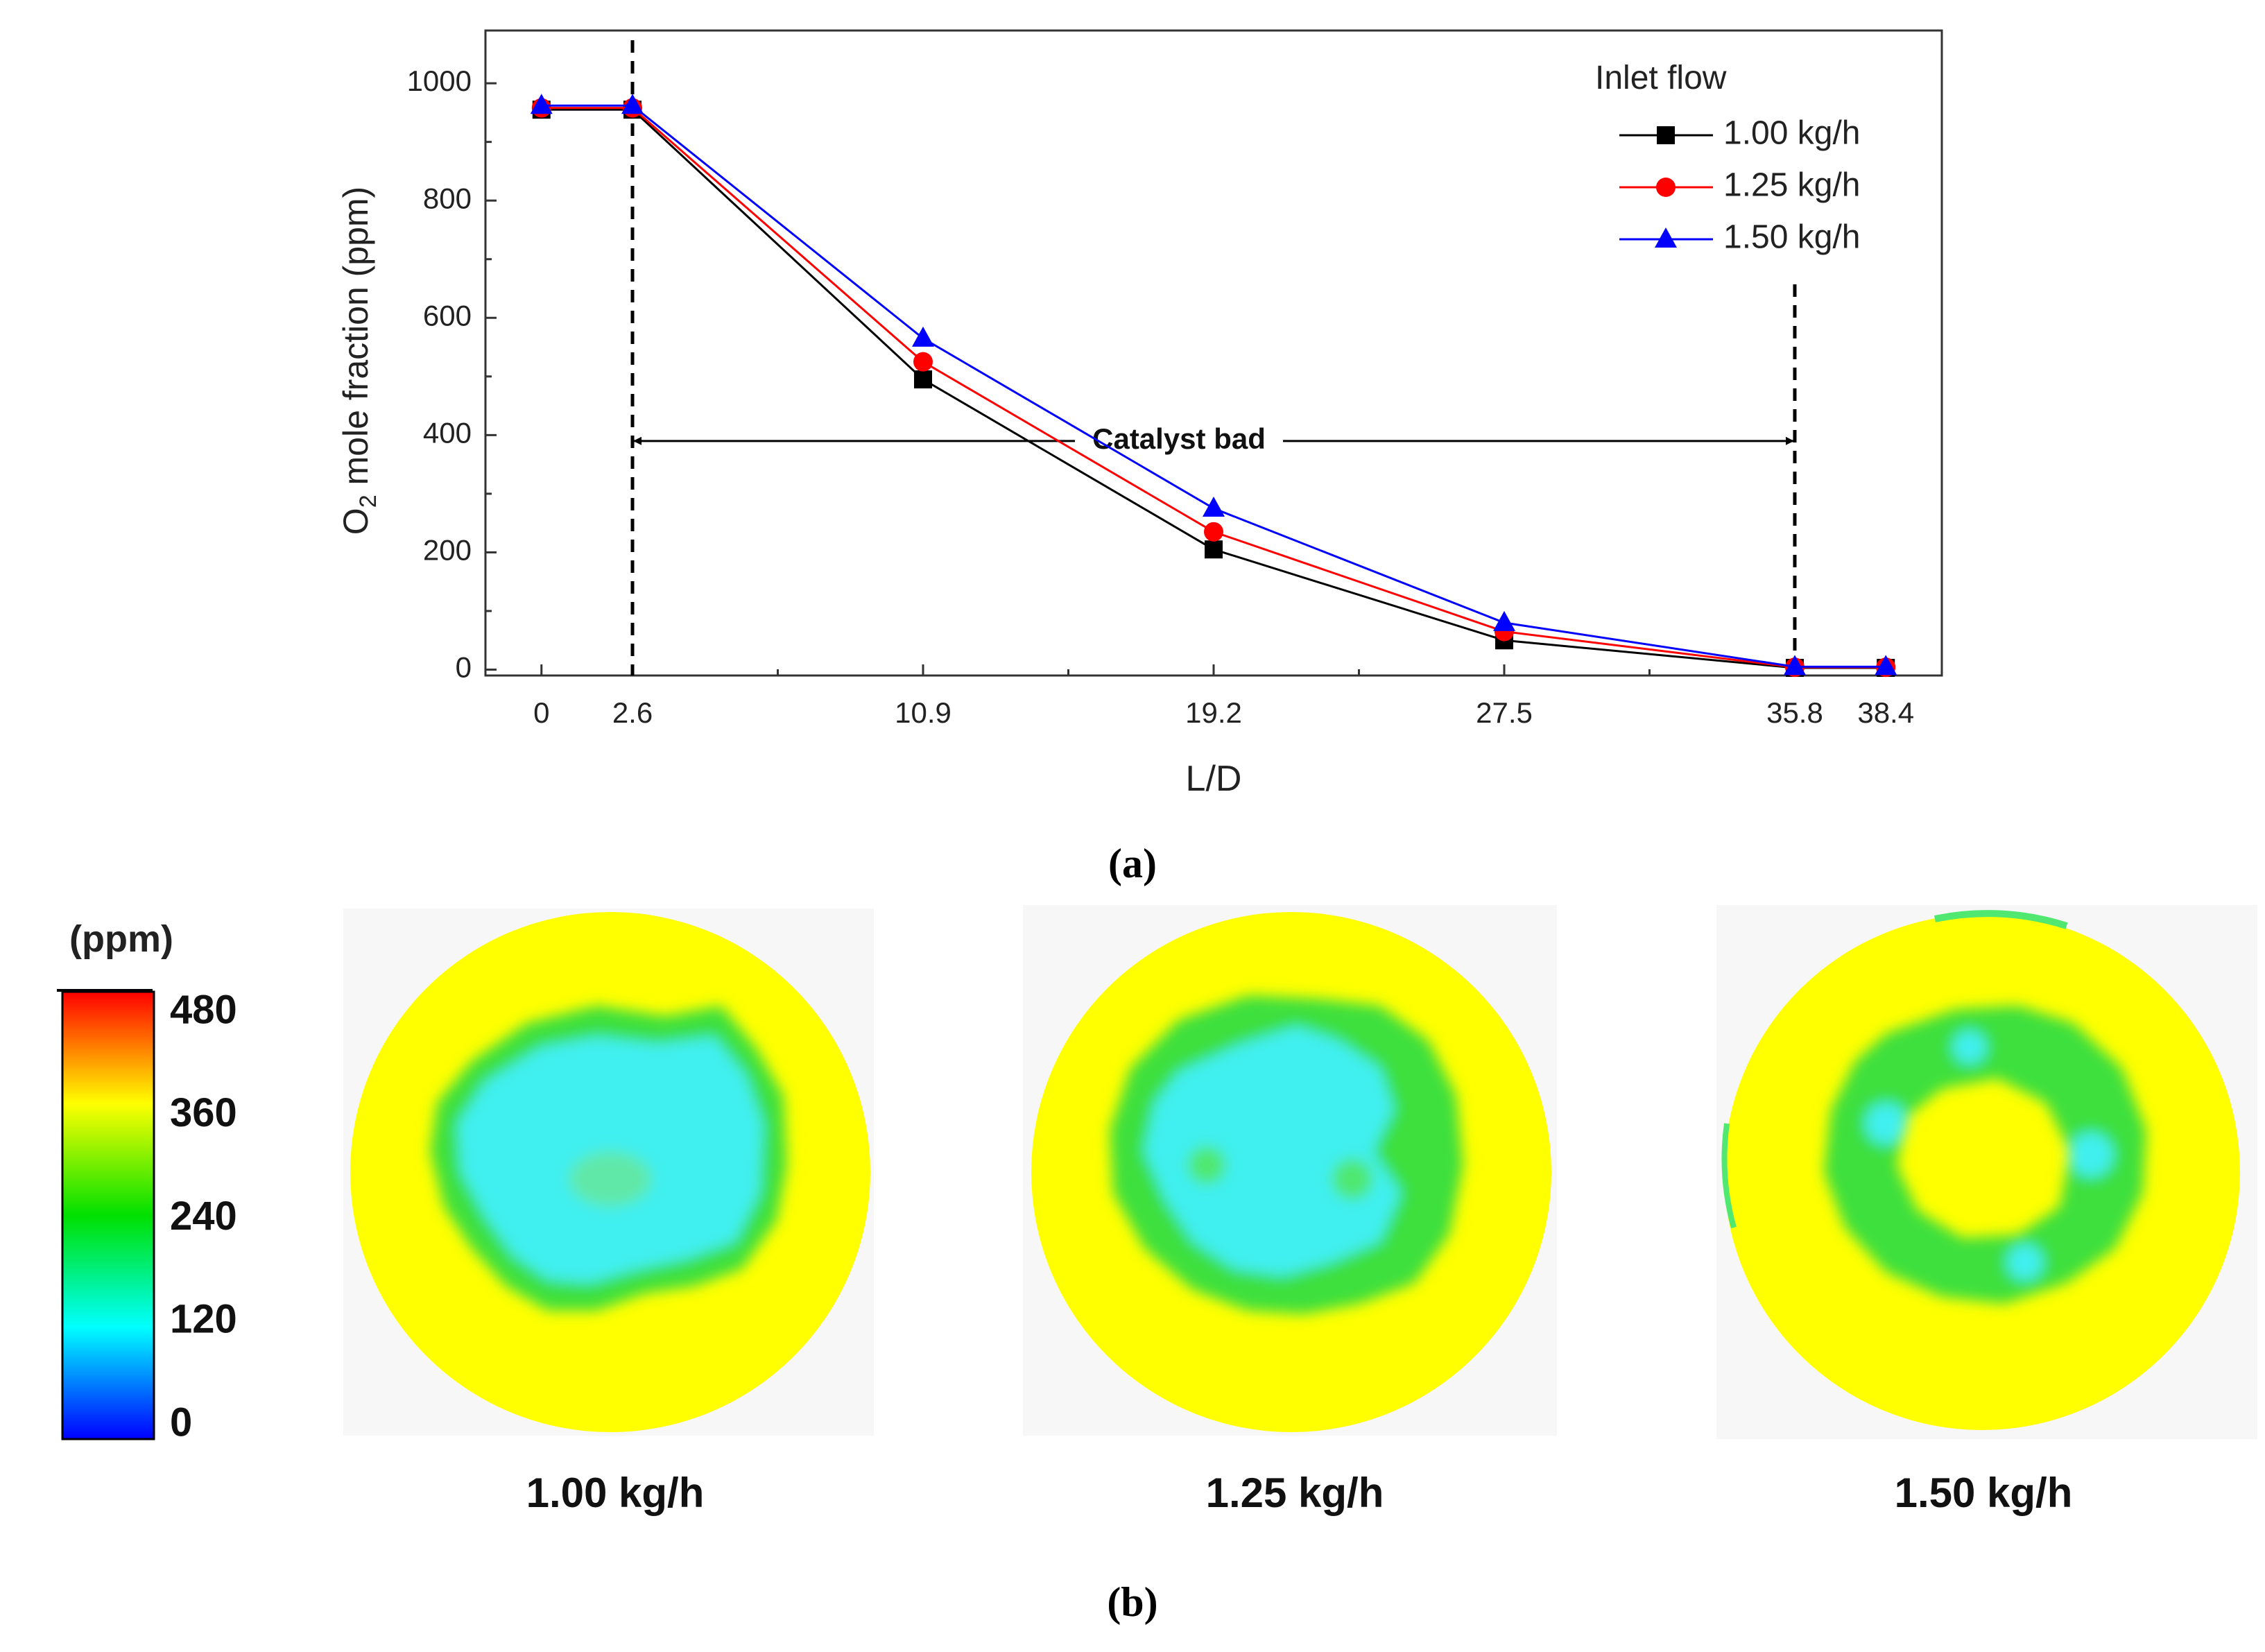 The image size is (2265, 1652). Describe the element at coordinates (355, 341) in the screenshot. I see `y-label-suffix: mole fraction (ppm)` at that location.